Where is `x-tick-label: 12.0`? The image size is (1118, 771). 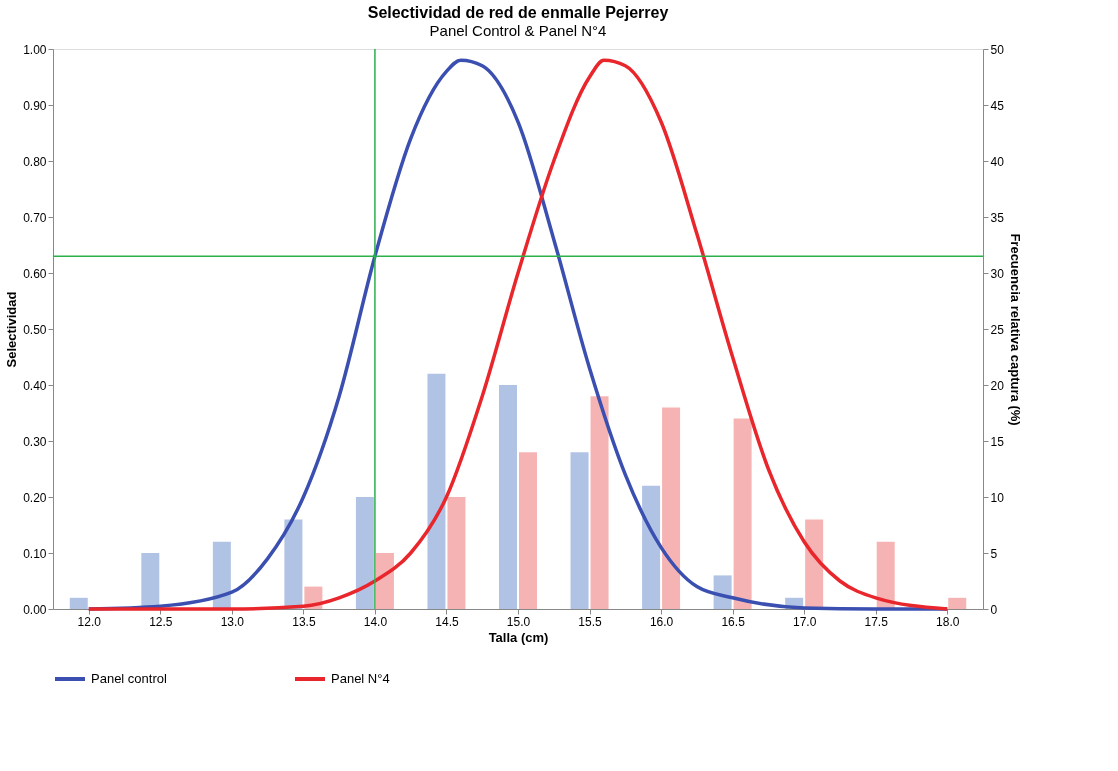
x-tick-label: 12.0 is located at coordinates (89, 621).